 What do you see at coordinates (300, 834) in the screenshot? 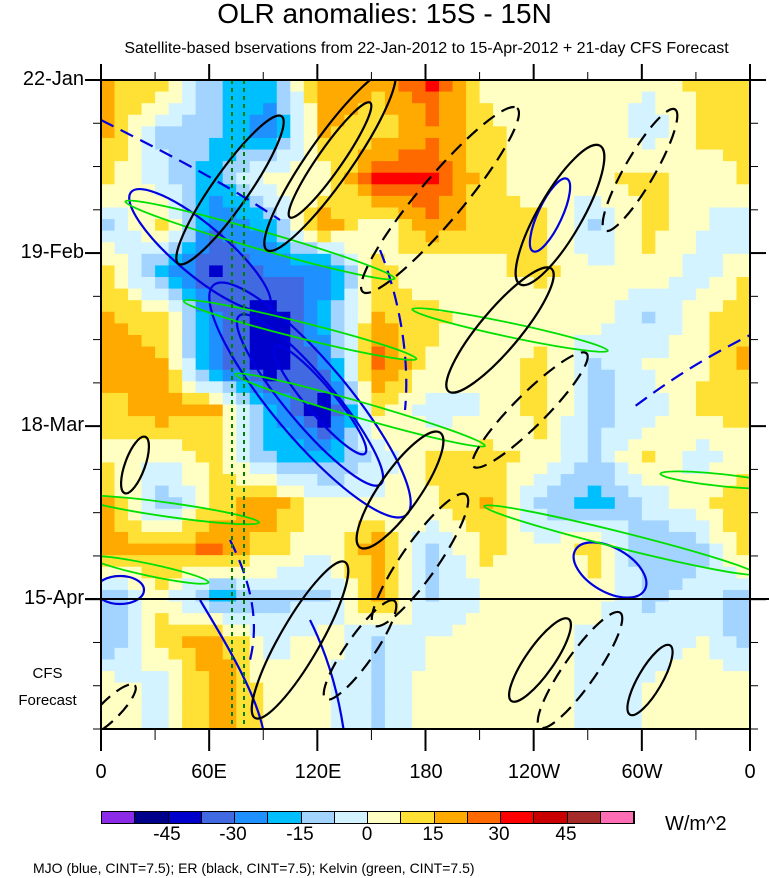
I see `colorbar-tick-label: -15` at bounding box center [300, 834].